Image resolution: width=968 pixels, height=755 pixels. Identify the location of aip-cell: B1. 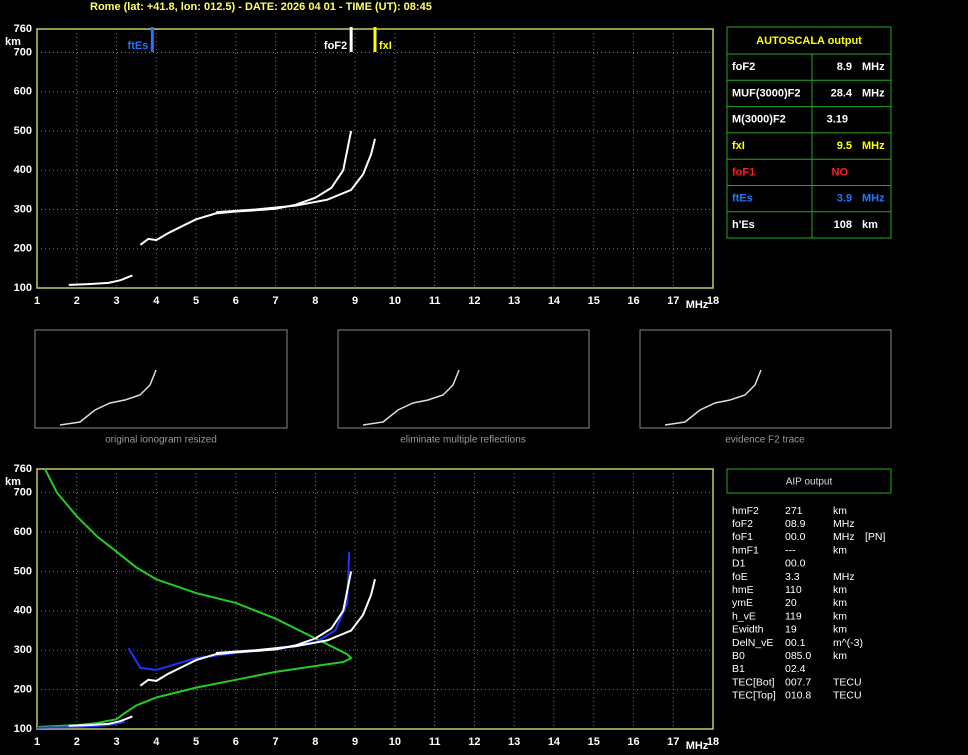
(738, 669).